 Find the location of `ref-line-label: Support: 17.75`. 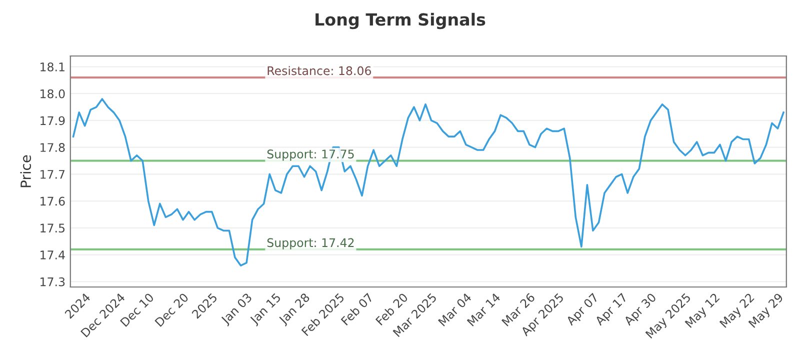

ref-line-label: Support: 17.75 is located at coordinates (310, 155).